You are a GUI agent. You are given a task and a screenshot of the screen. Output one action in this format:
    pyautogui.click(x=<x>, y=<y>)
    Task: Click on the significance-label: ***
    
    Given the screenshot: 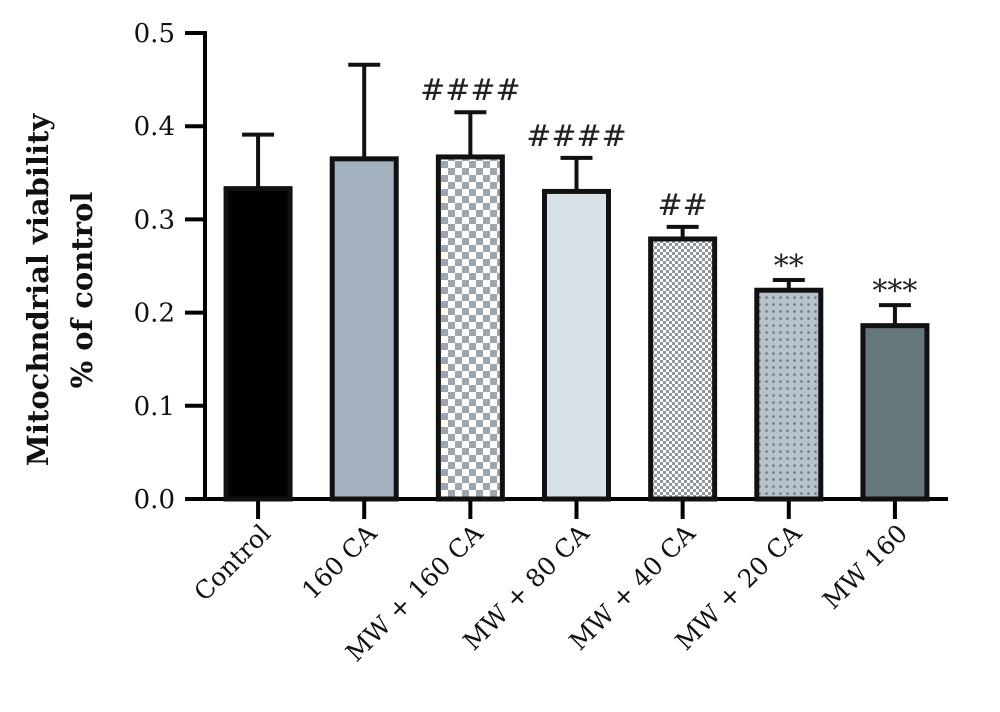 What is the action you would take?
    pyautogui.click(x=894, y=291)
    